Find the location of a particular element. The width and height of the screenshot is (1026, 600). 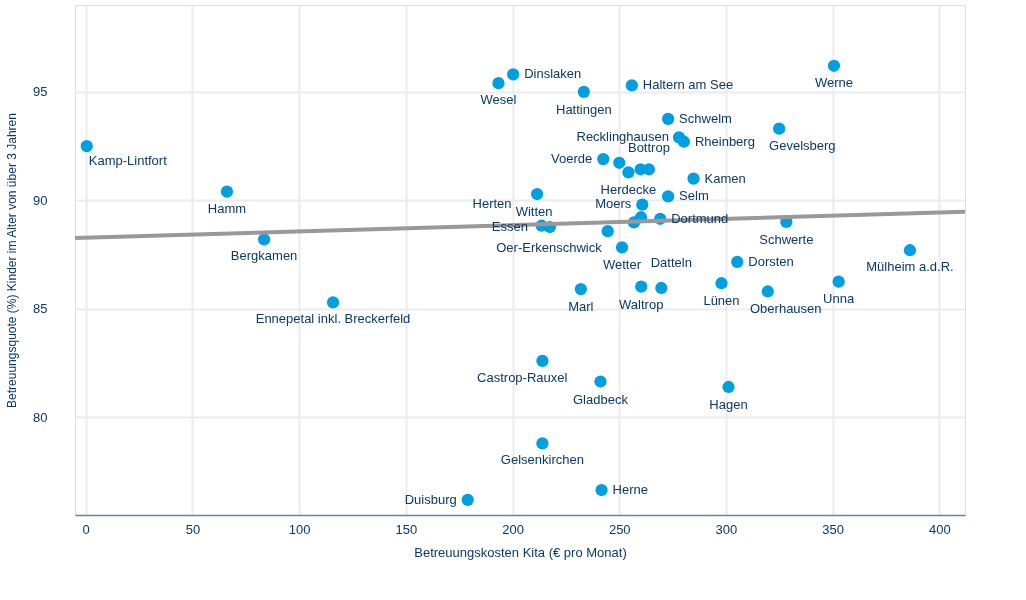

annotation: Haltern am See is located at coordinates (688, 85).